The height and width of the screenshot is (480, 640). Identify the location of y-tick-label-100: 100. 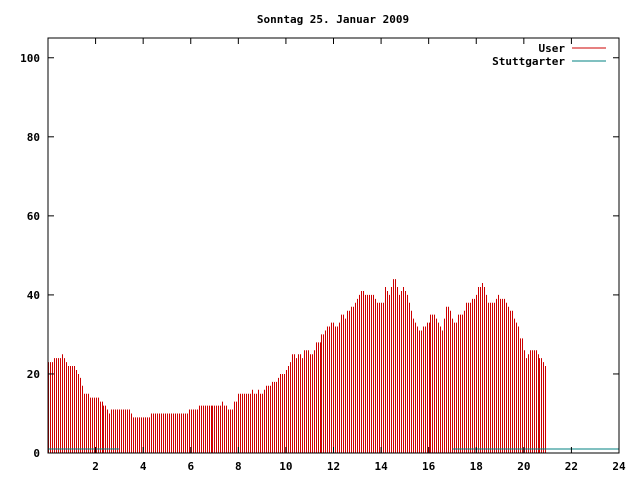
(30, 58).